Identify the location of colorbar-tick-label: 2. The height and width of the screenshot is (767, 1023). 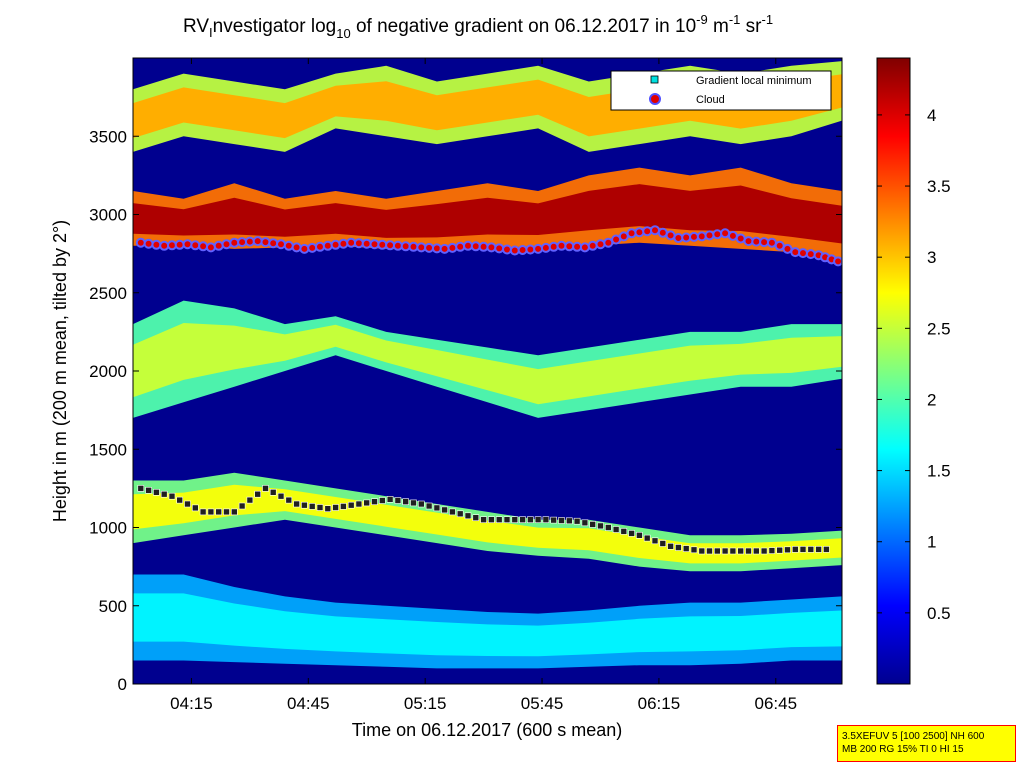
(931, 399).